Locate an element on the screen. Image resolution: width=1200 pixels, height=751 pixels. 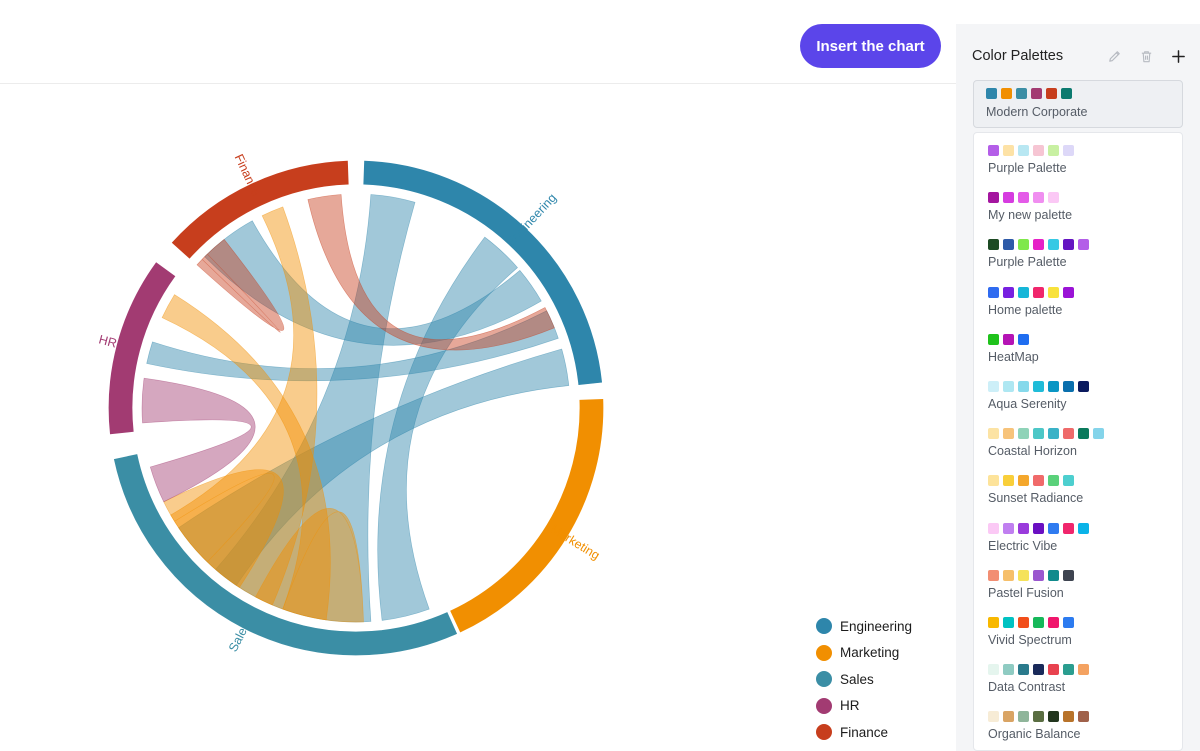
selected-palette-card: Modern Corporate is located at coordinates (1078, 104).